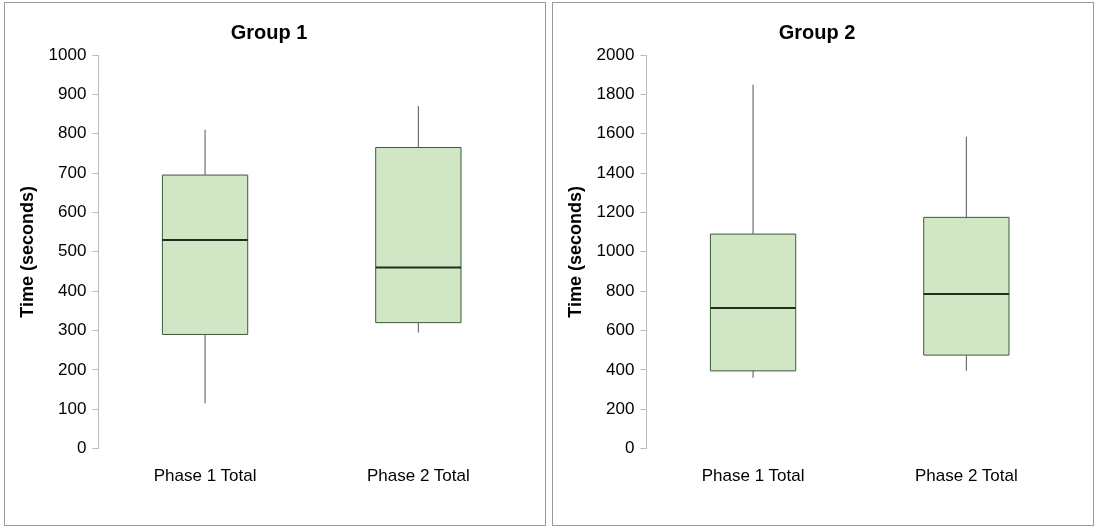 This screenshot has width=1117, height=529. Describe the element at coordinates (817, 31) in the screenshot. I see `chart-title: Group 2` at that location.